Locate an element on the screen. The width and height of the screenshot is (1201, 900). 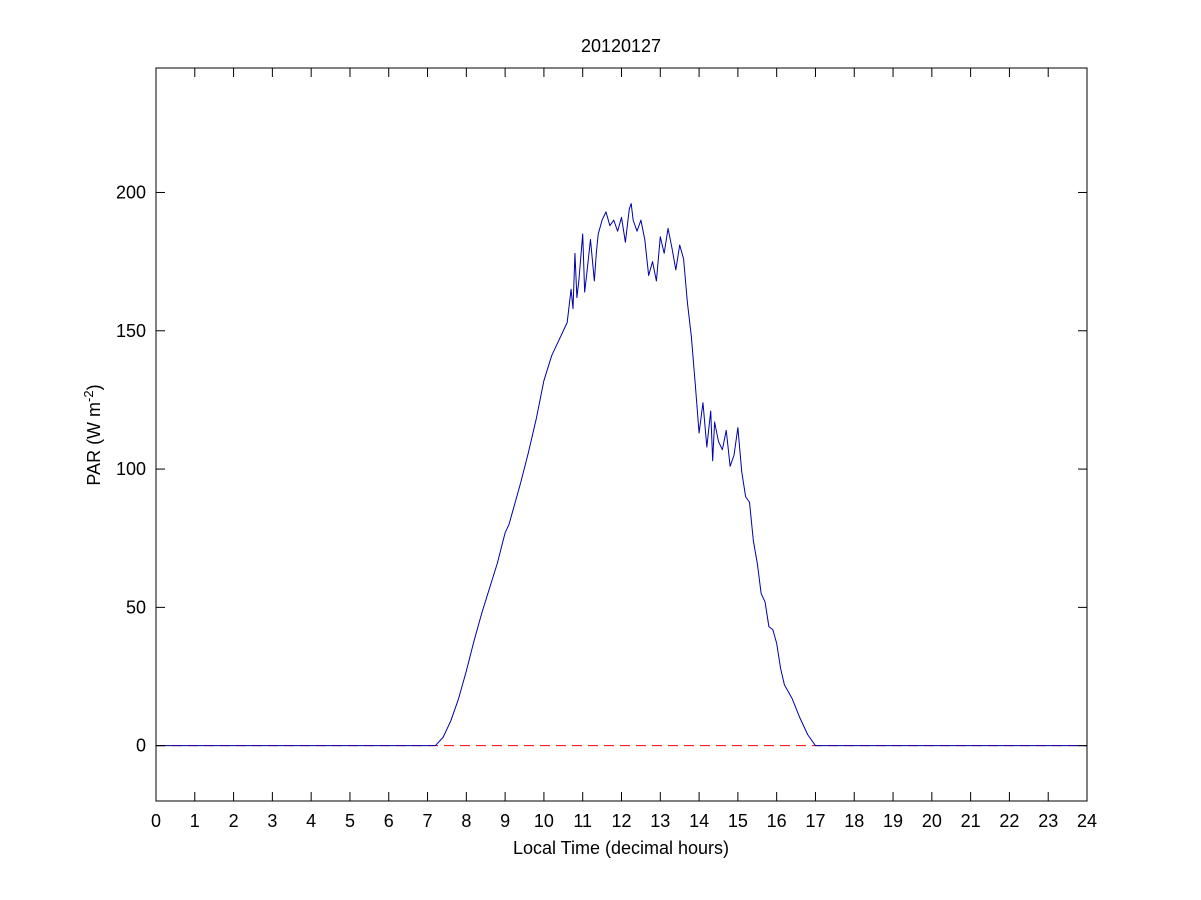
x-tick-label: 9 is located at coordinates (505, 821).